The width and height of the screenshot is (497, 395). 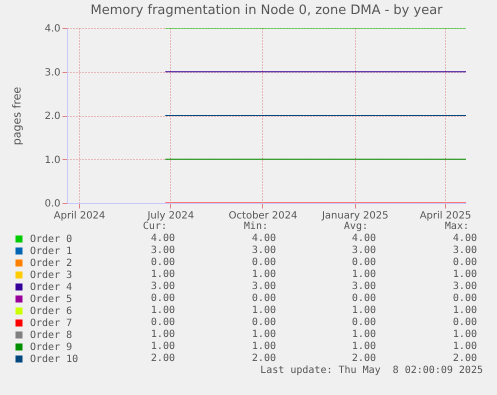 What do you see at coordinates (170, 216) in the screenshot?
I see `x-tick-label: July 2024` at bounding box center [170, 216].